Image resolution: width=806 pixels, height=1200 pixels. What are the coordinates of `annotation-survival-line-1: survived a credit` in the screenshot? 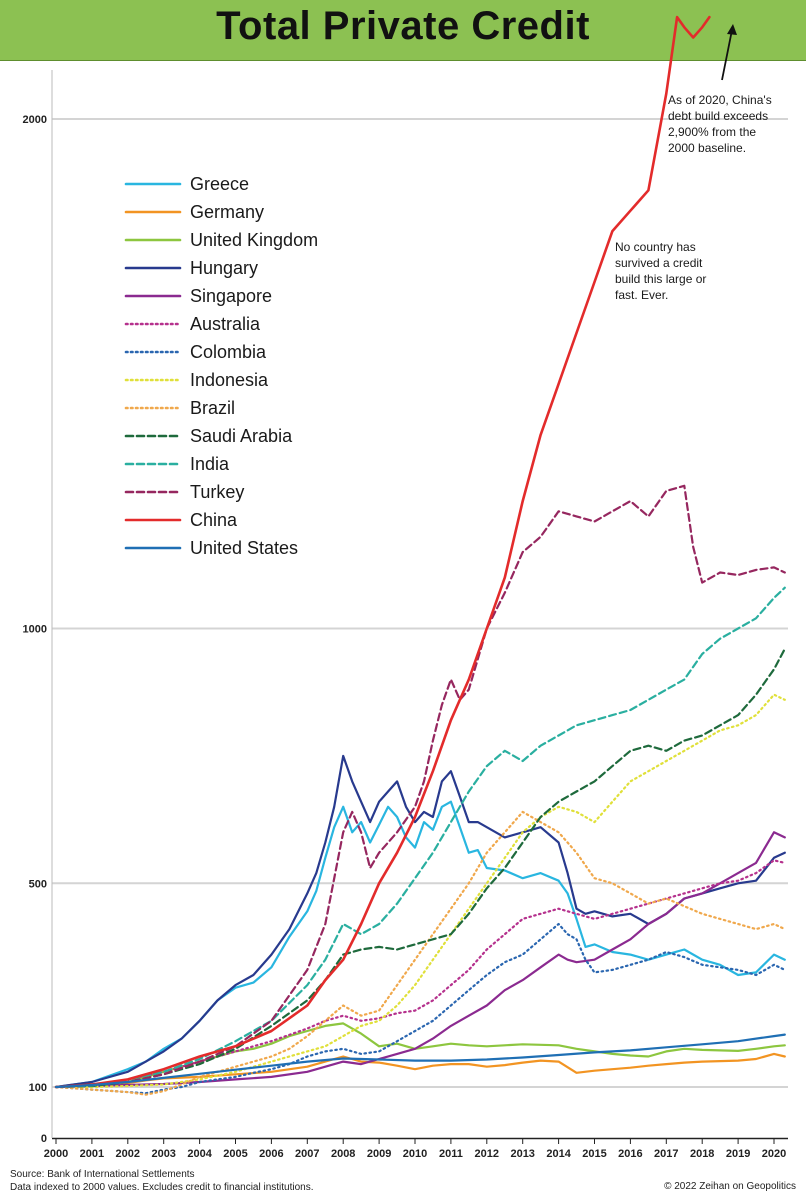 It's located at (659, 263).